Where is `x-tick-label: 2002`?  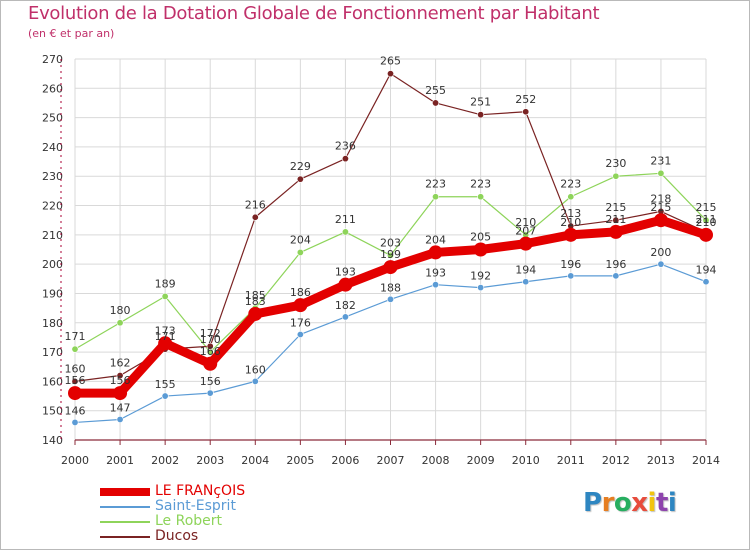
x-tick-label: 2002 is located at coordinates (165, 460).